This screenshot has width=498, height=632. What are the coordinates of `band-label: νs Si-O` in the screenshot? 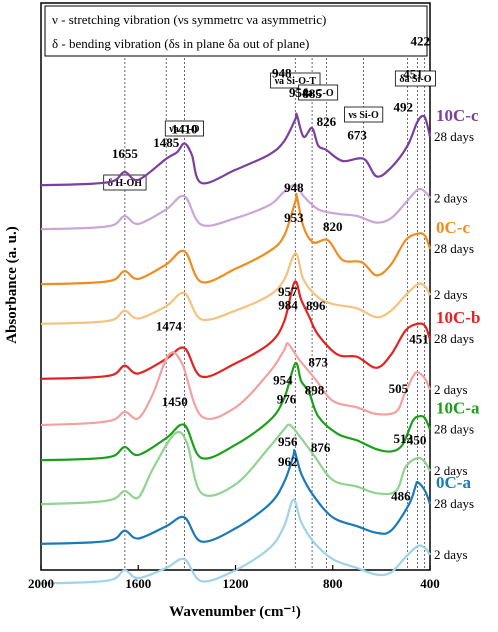 It's located at (364, 114).